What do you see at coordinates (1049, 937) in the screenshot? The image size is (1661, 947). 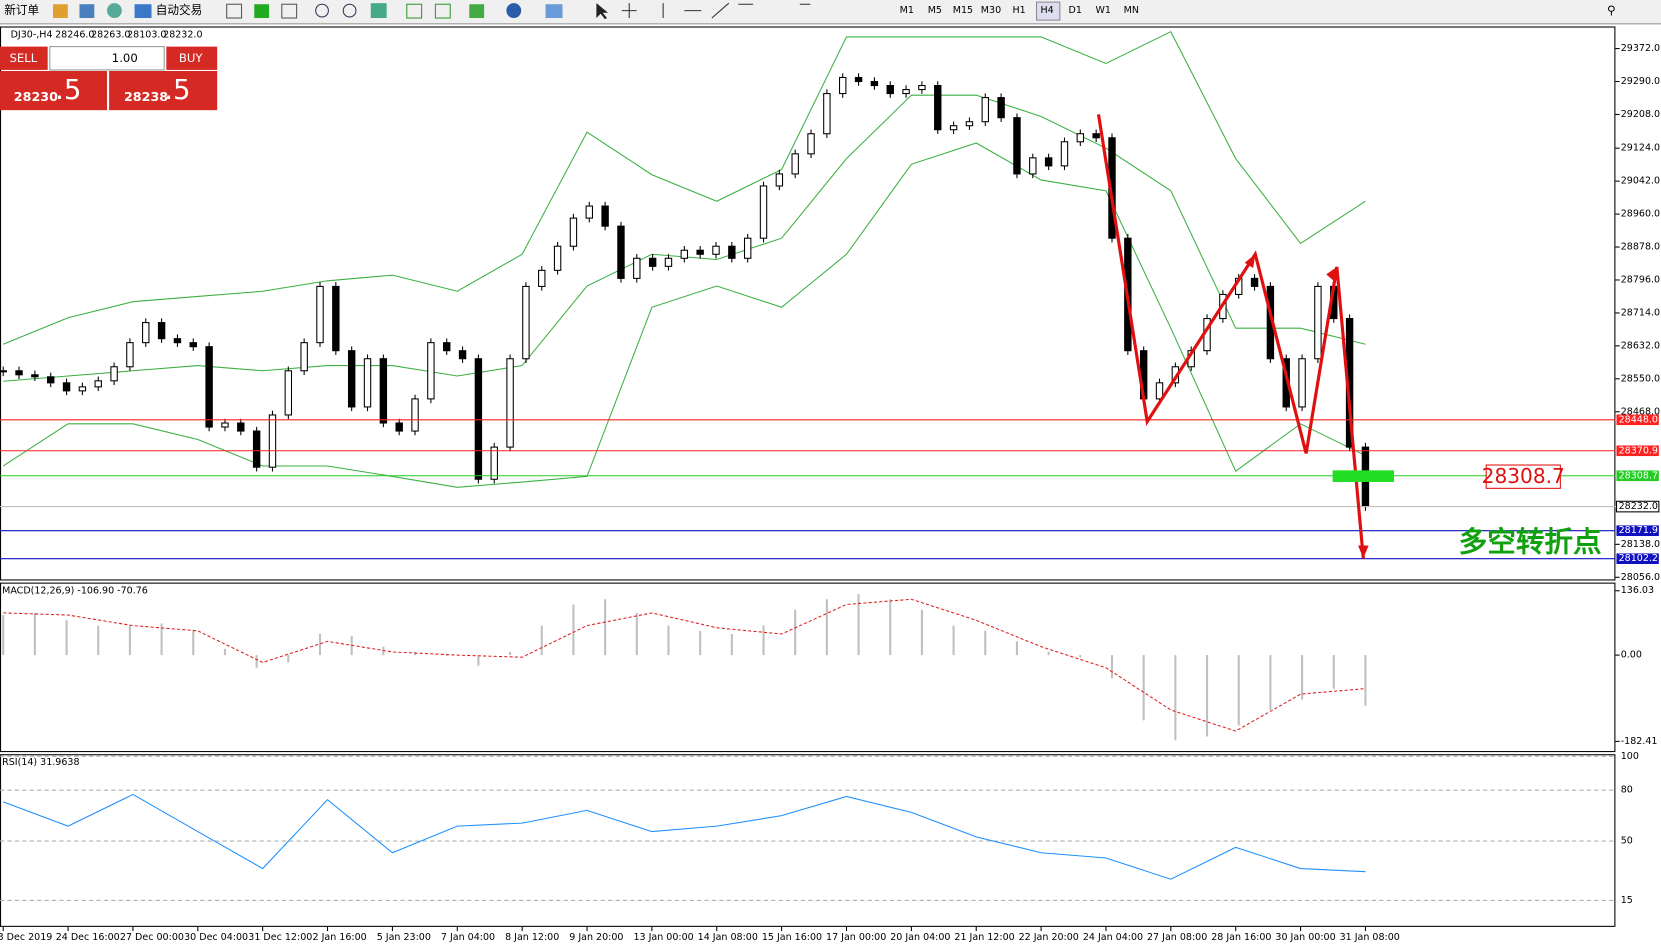 I see `x-tick-label: 22 Jan 20:00` at bounding box center [1049, 937].